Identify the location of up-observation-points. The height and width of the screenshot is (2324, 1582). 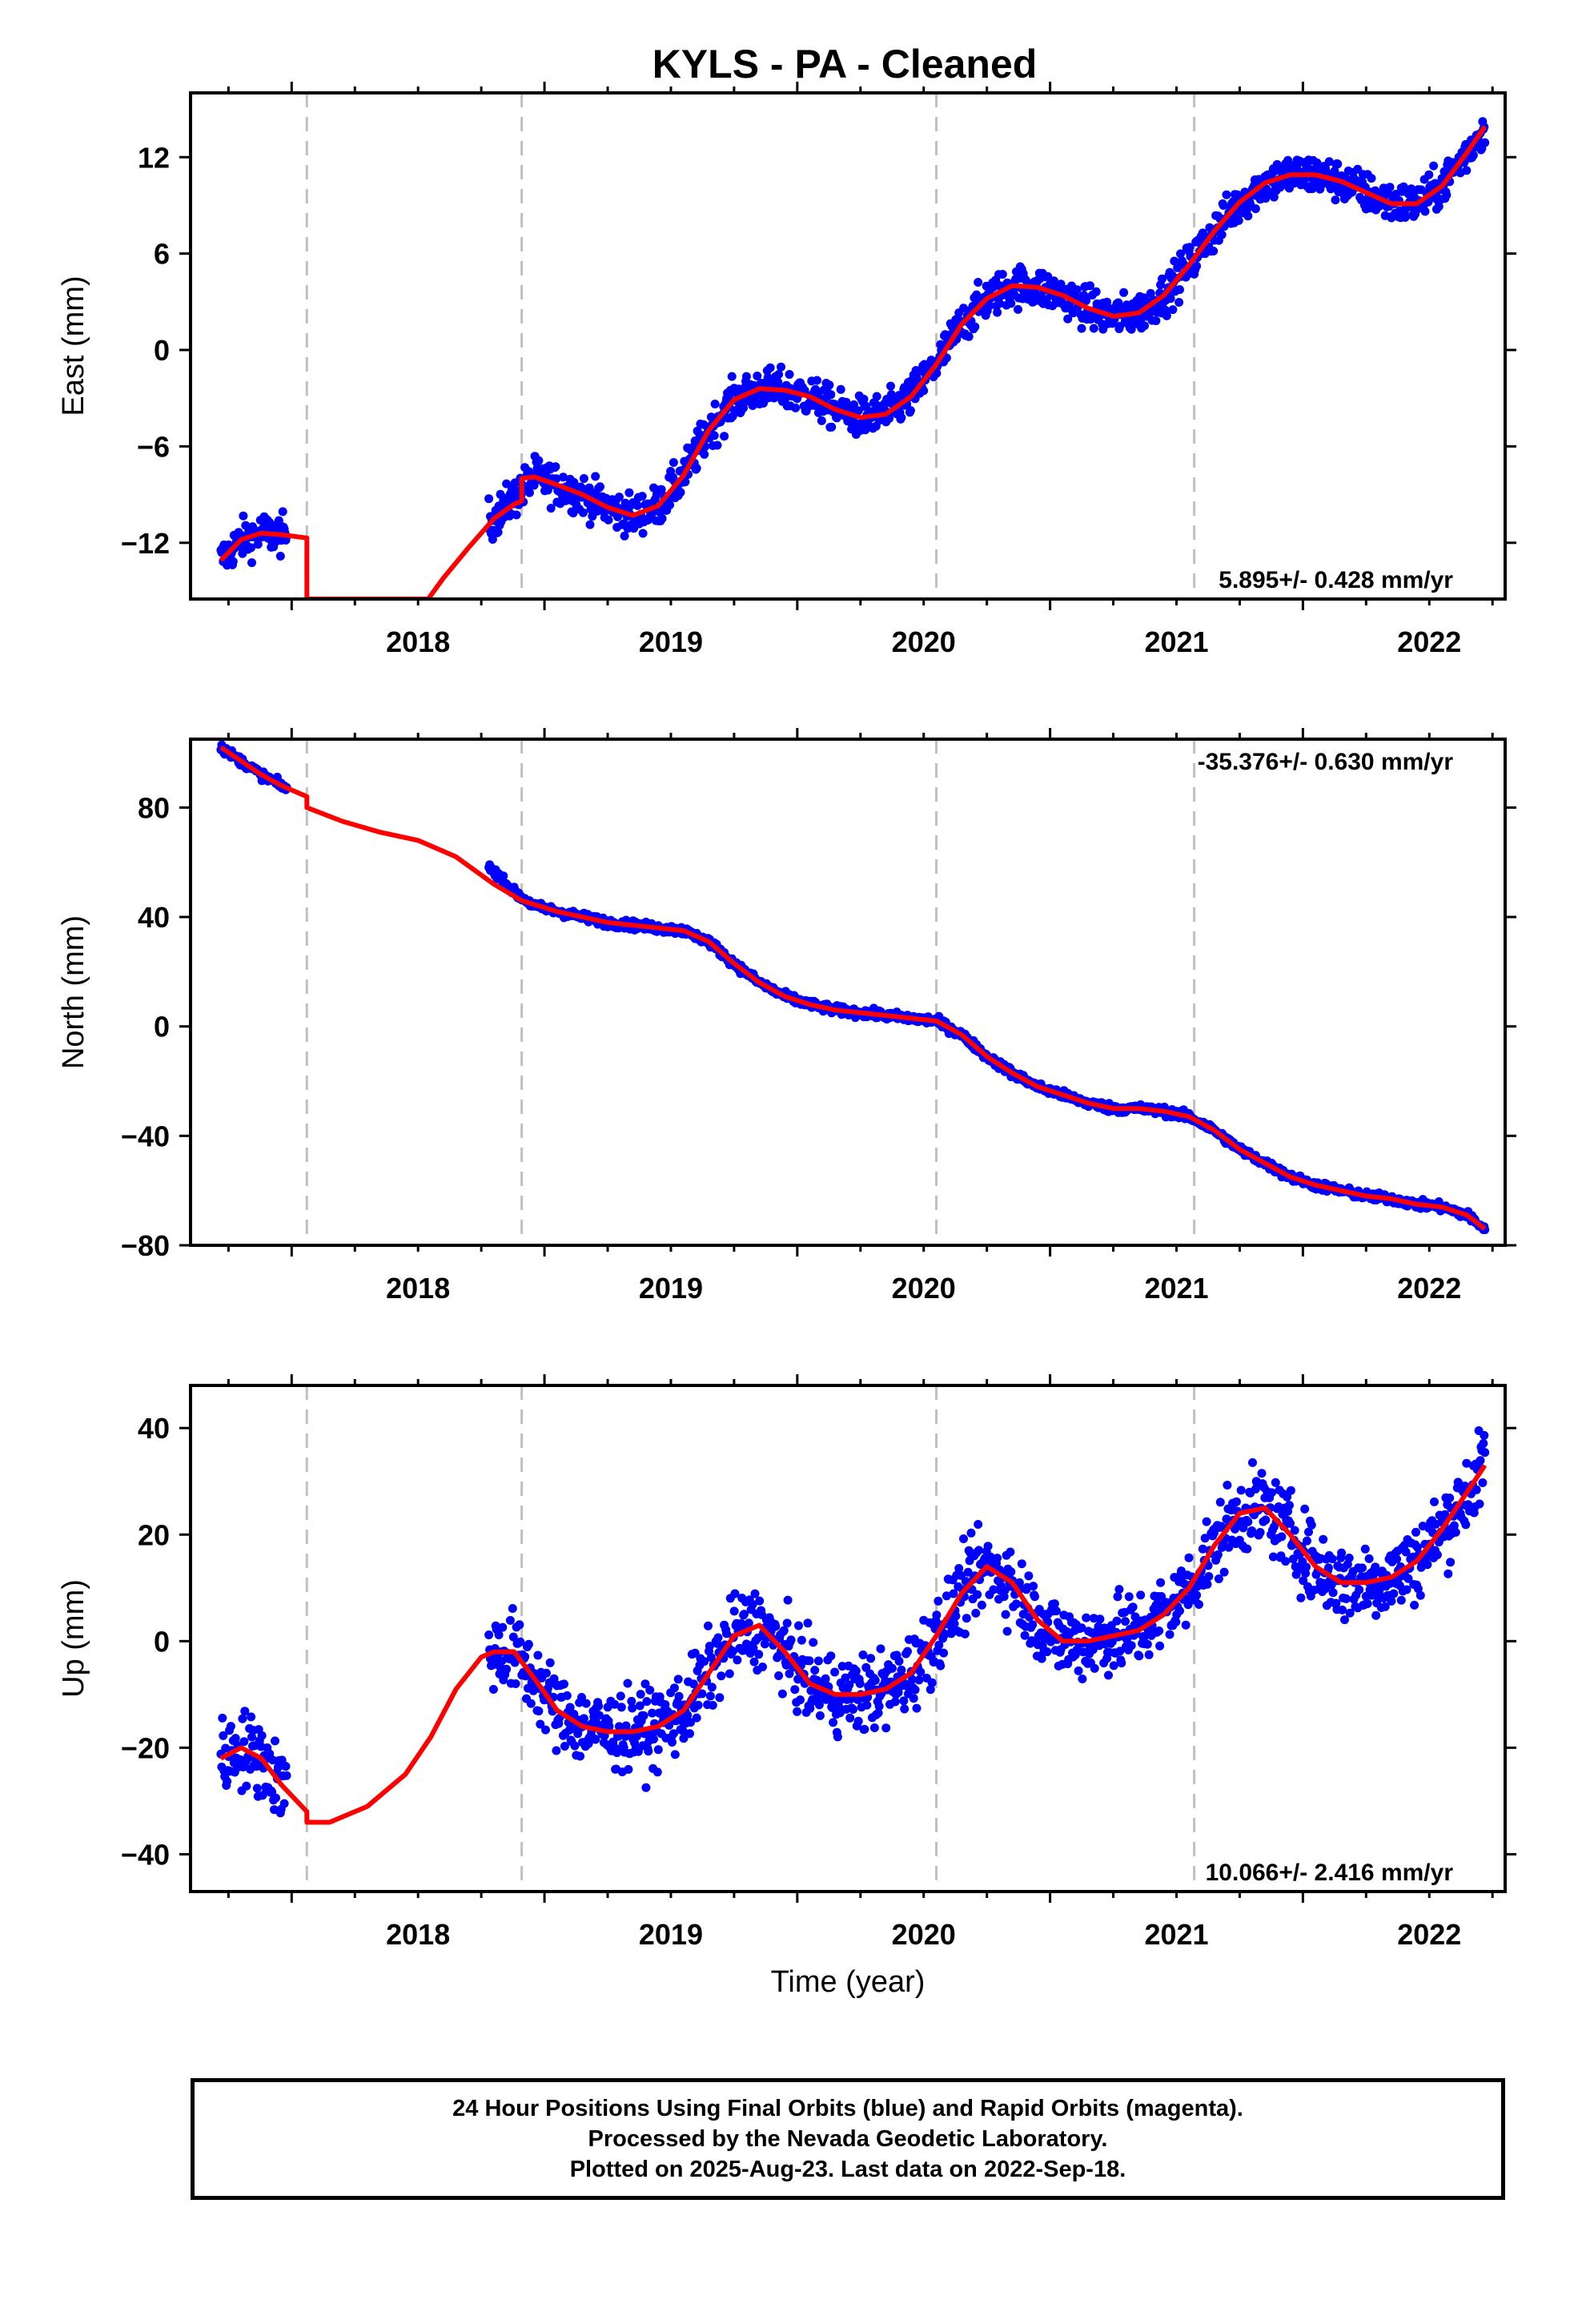
(853, 1622).